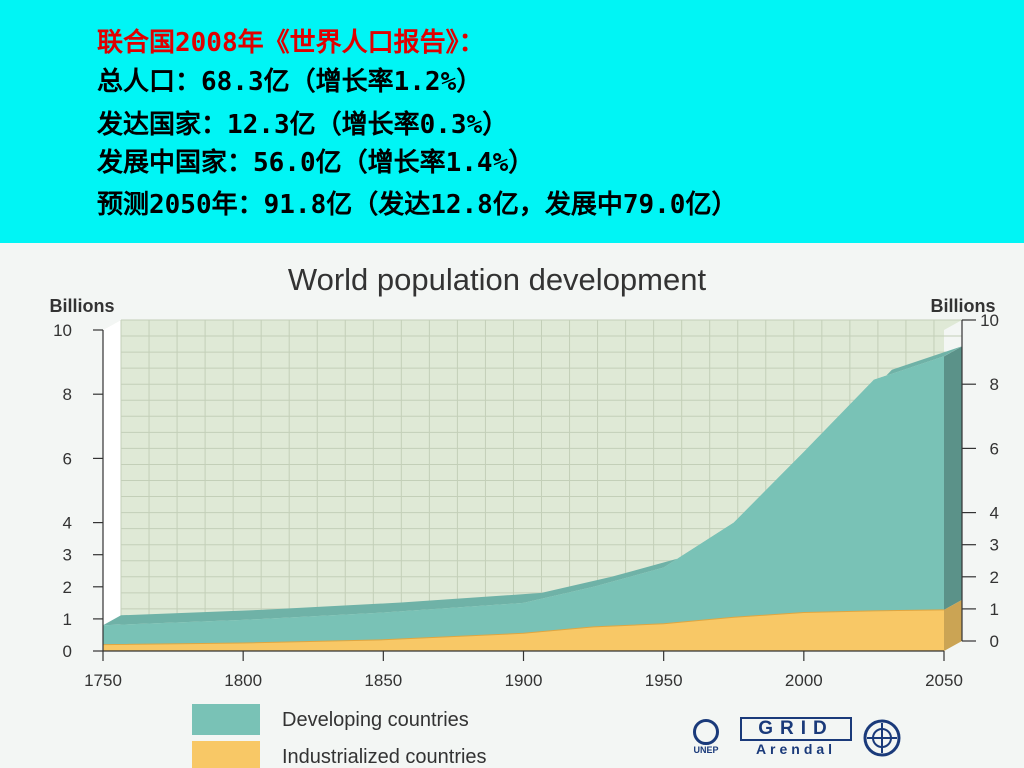 This screenshot has height=768, width=1024. I want to click on area-side-industrialized, so click(953, 625).